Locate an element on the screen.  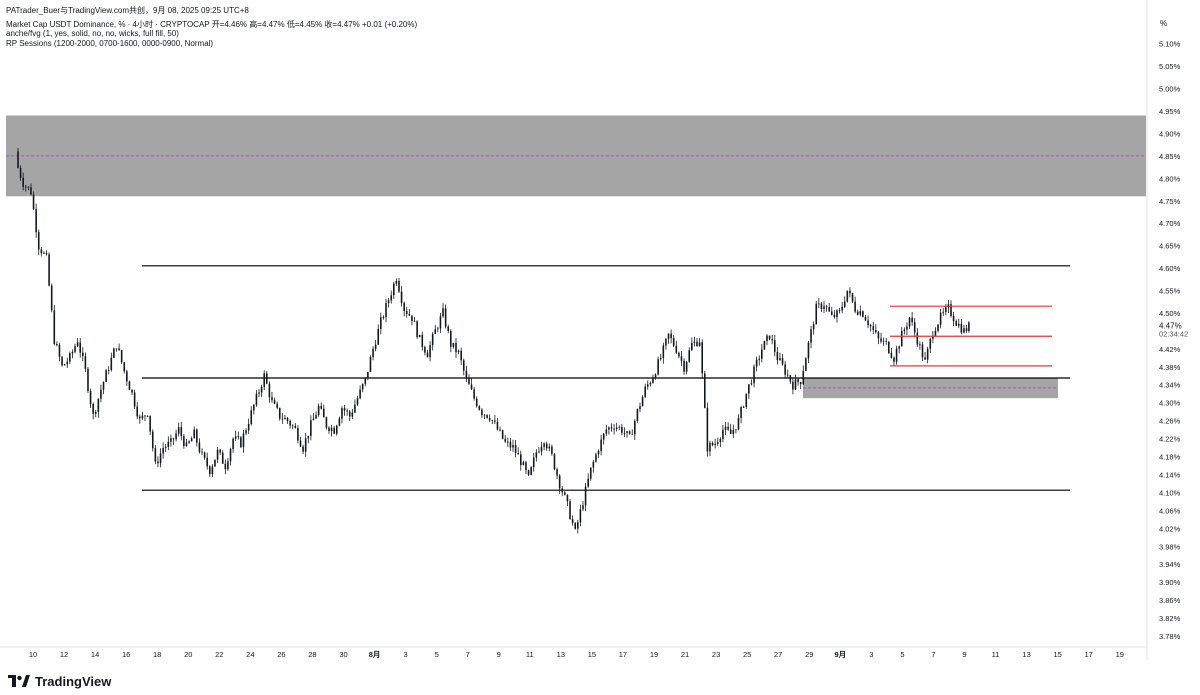
tradingview-logo: TradingView is located at coordinates (59, 681).